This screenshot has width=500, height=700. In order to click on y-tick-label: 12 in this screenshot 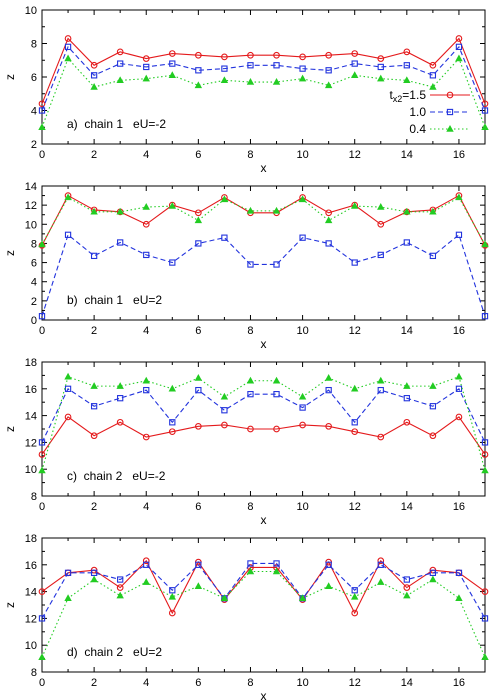, I will do `click(31, 619)`.